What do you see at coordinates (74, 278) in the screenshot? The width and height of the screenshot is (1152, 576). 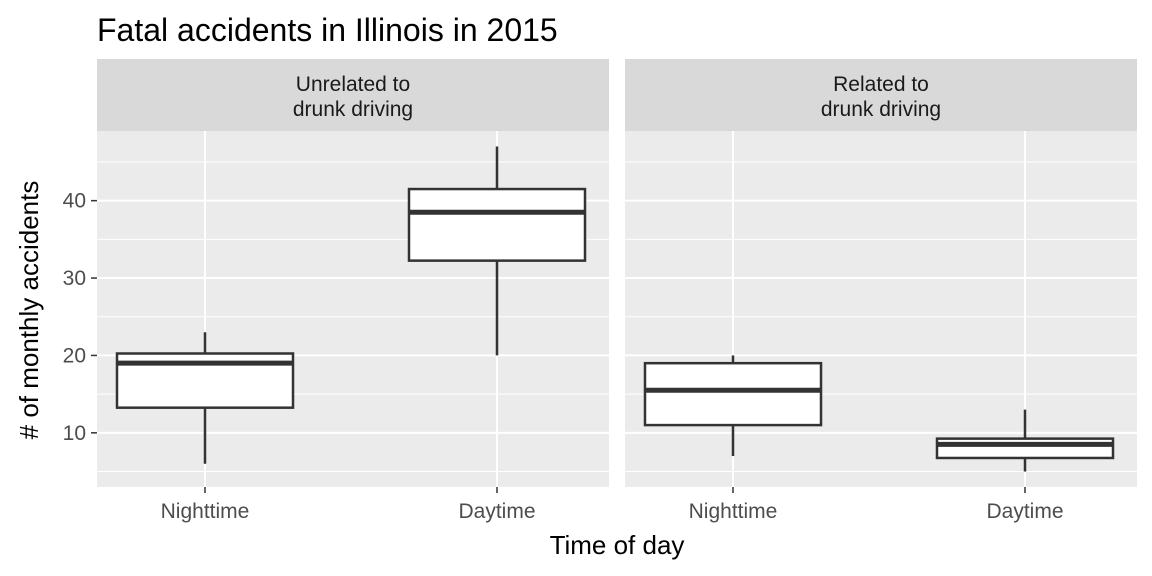 I see `y-tick-label: 30` at bounding box center [74, 278].